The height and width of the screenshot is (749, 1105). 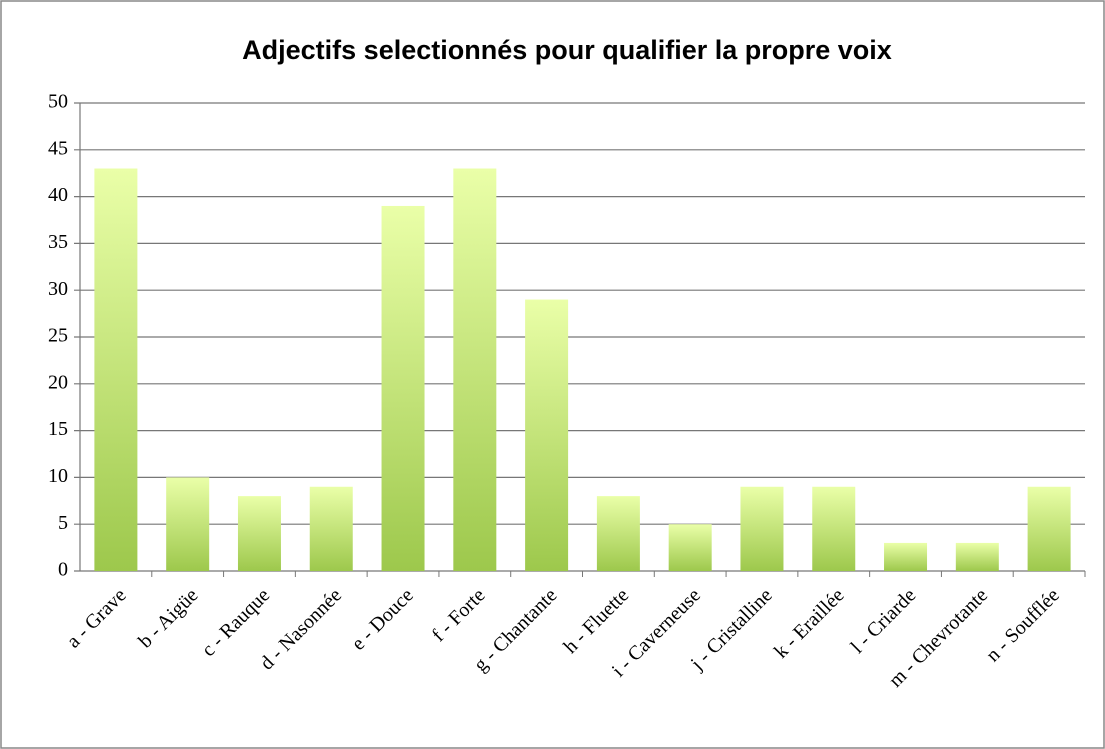 What do you see at coordinates (58, 429) in the screenshot?
I see `y-tick-label: 15` at bounding box center [58, 429].